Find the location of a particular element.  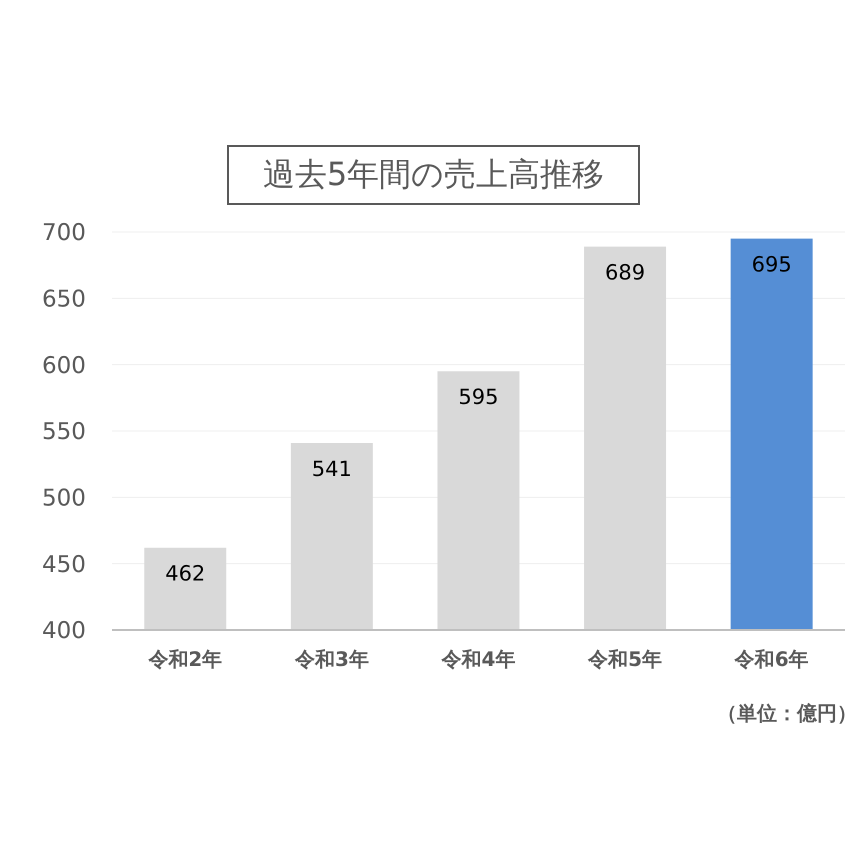

y-tick-label: 400 is located at coordinates (64, 631).